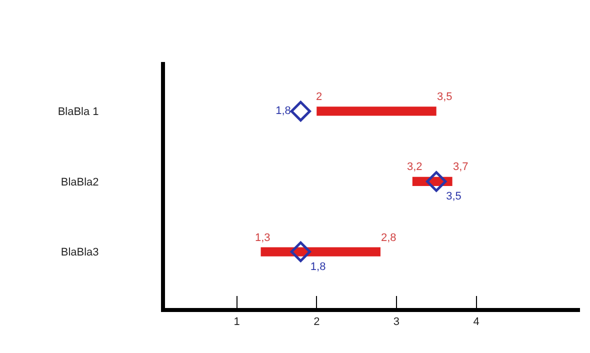  Describe the element at coordinates (262, 238) in the screenshot. I see `annotation: 1,3` at that location.